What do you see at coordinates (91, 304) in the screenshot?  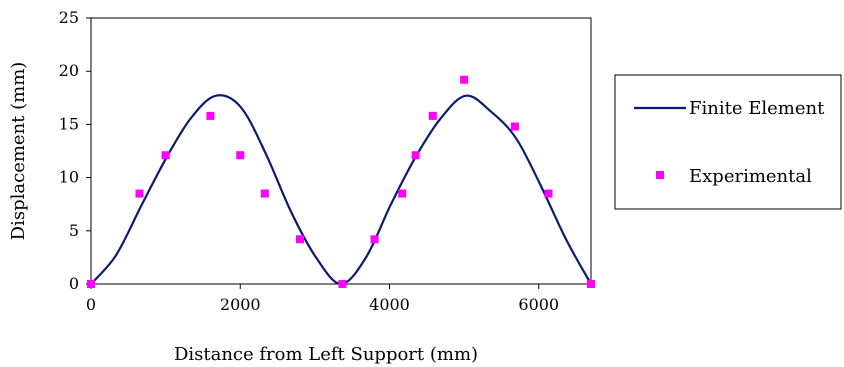 I see `x-tick-label: 0` at bounding box center [91, 304].